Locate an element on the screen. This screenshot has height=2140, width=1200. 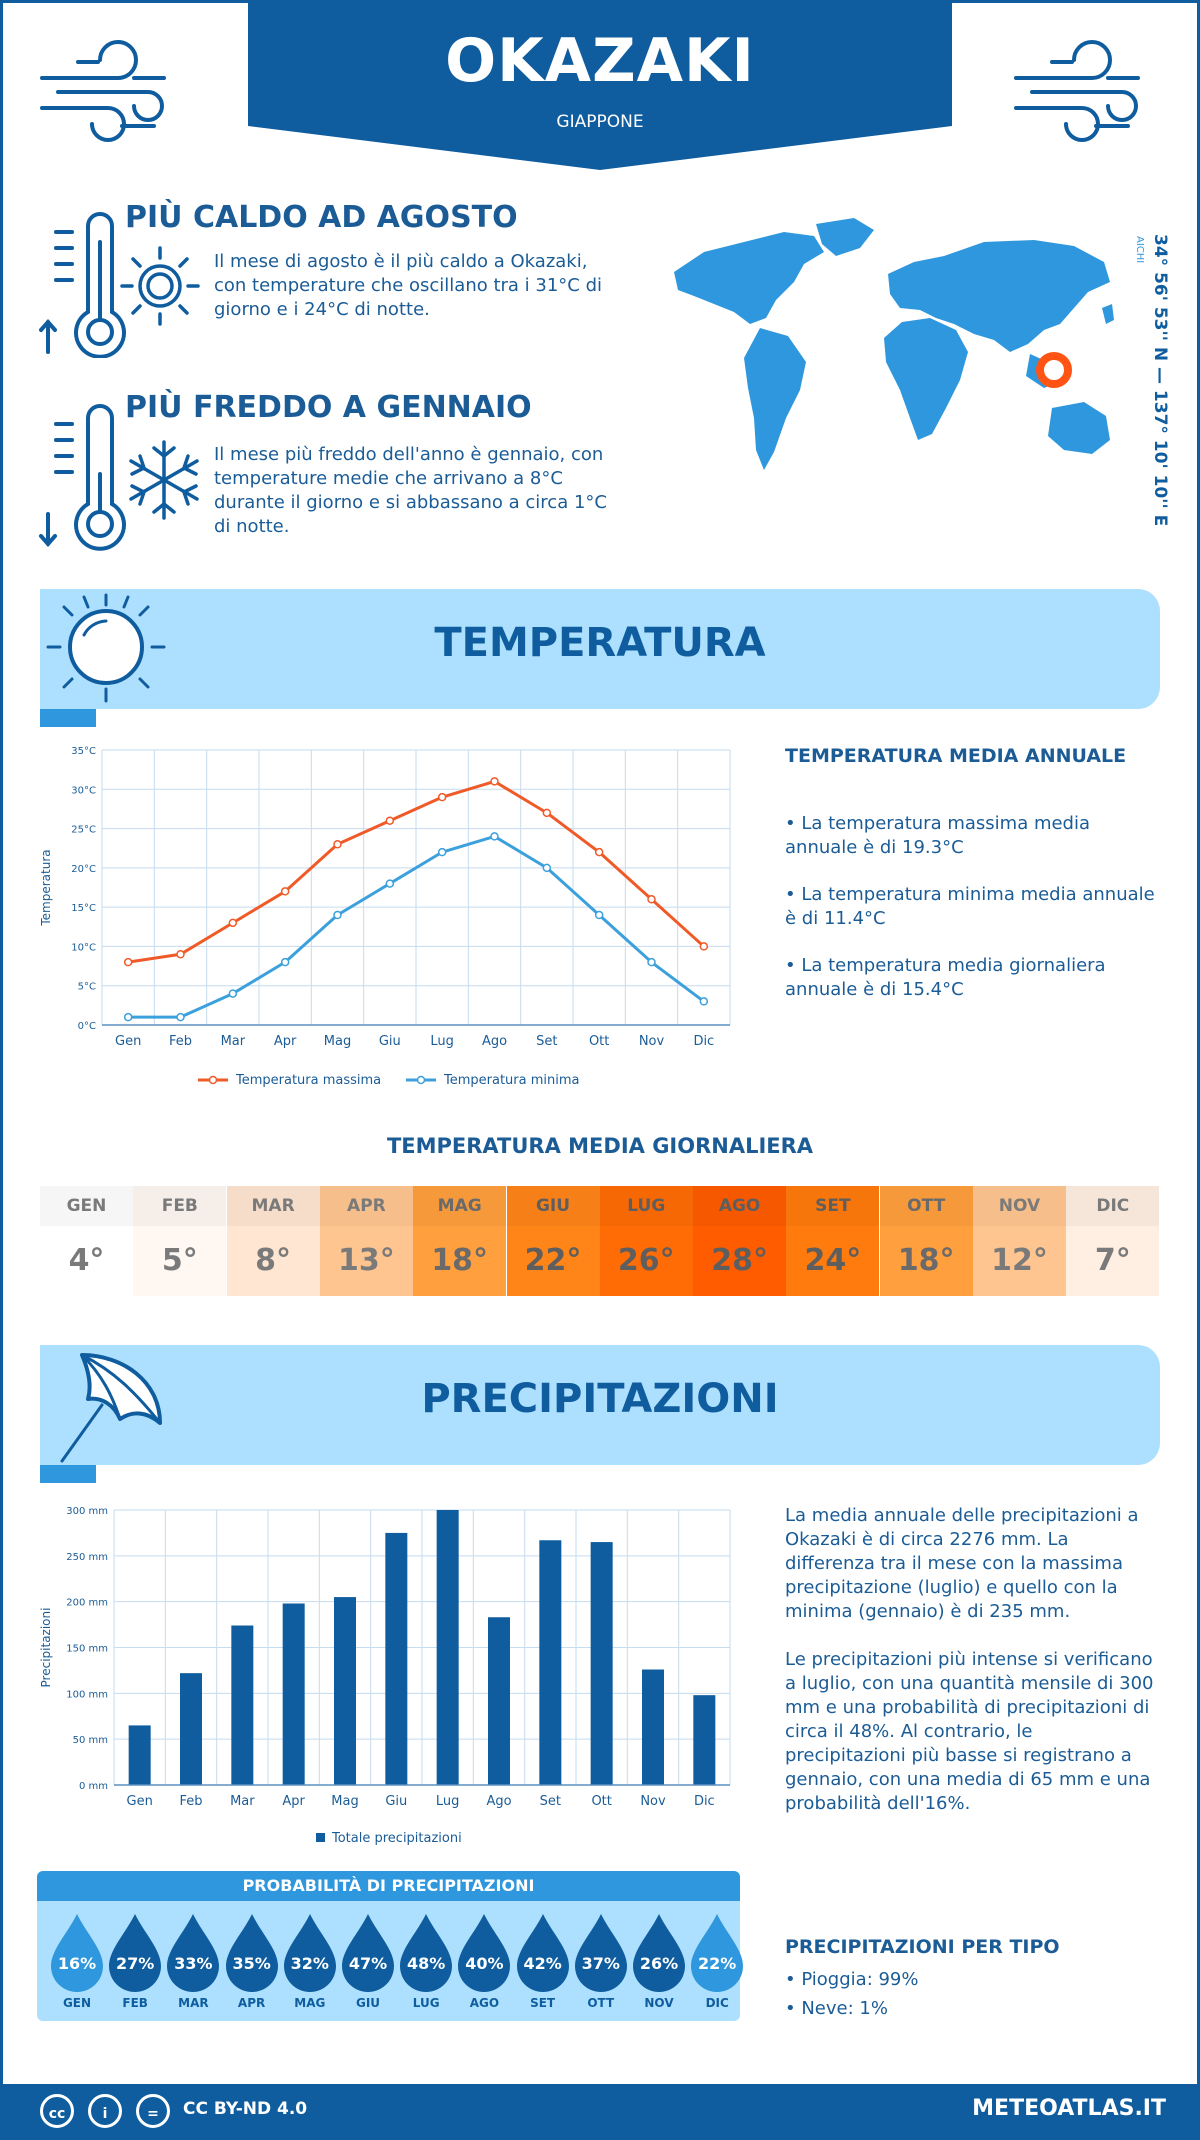
snow-share: • Neve: 1% is located at coordinates (836, 2008).